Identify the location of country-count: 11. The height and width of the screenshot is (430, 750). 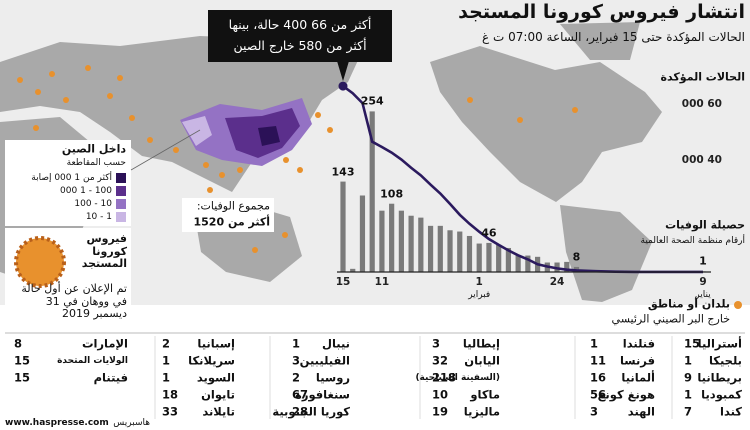
(598, 360).